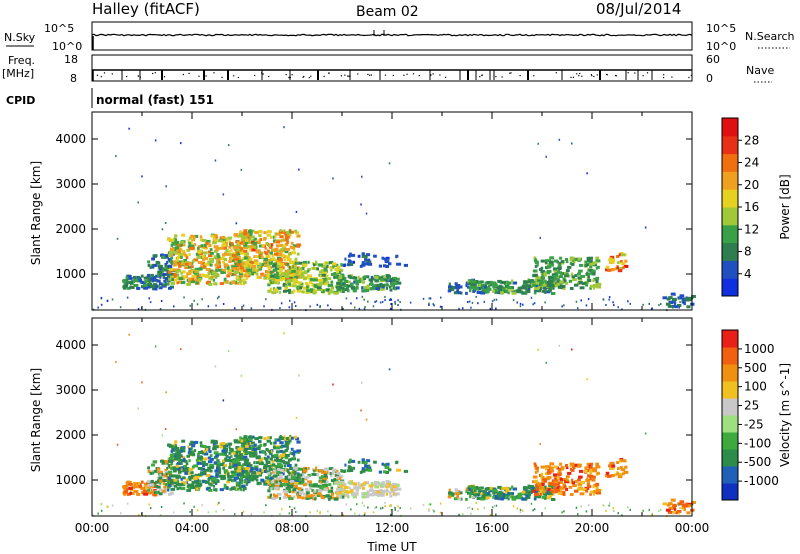  I want to click on x-tick-label: 12:00, so click(392, 528).